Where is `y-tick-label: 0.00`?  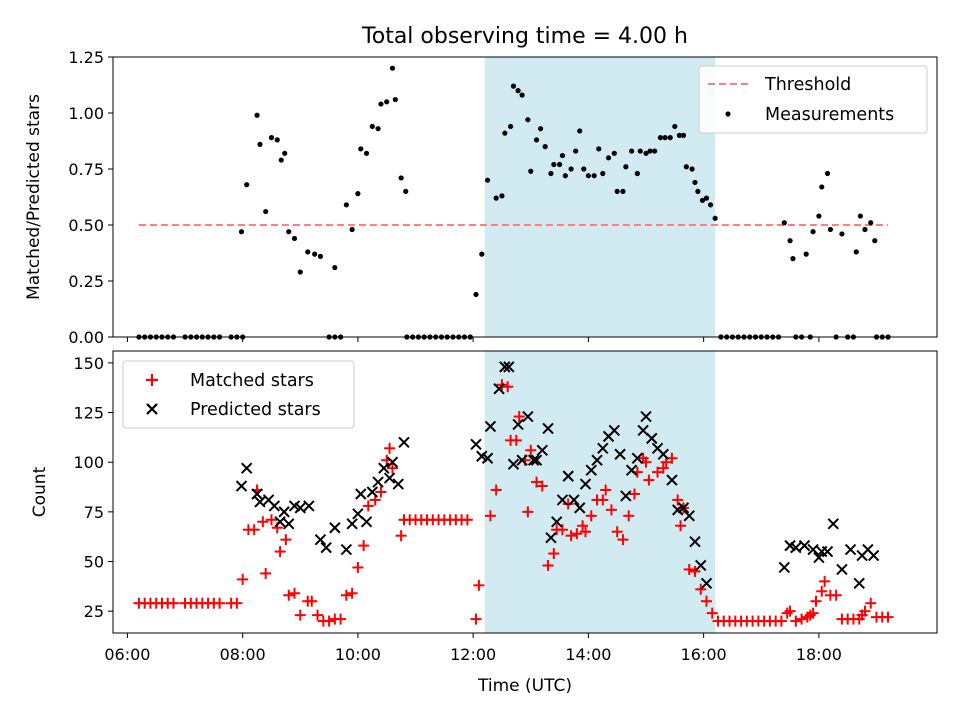
y-tick-label: 0.00 is located at coordinates (86, 337).